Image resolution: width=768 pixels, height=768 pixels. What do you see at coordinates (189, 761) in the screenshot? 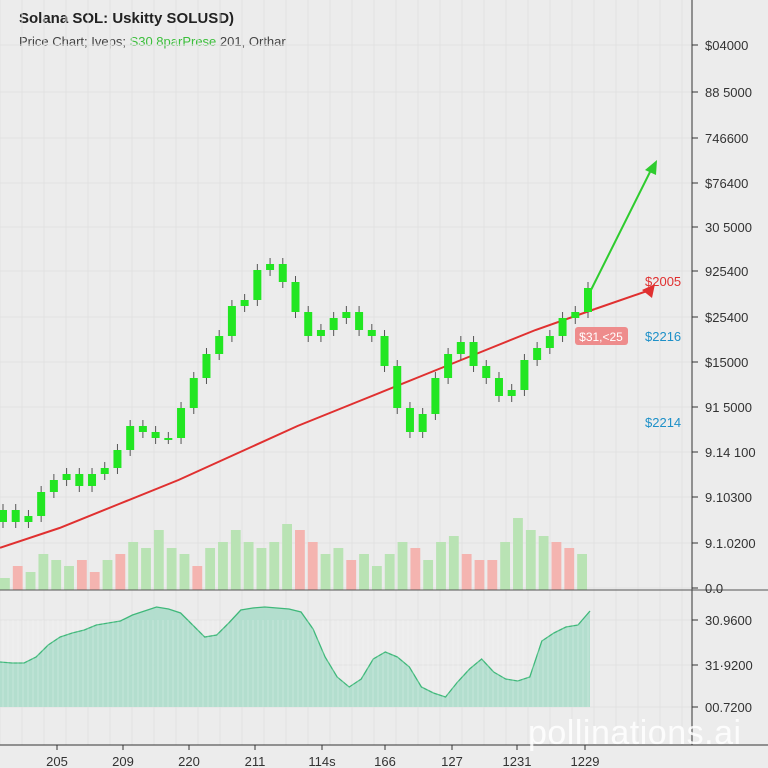
I see `x-tick-label: 220` at bounding box center [189, 761].